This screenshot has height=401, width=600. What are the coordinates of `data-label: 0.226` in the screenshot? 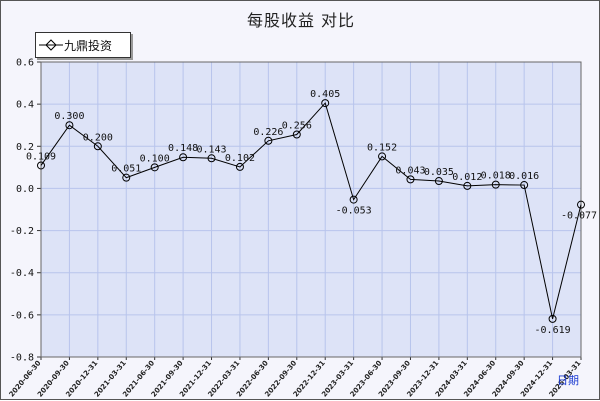 It's located at (268, 132).